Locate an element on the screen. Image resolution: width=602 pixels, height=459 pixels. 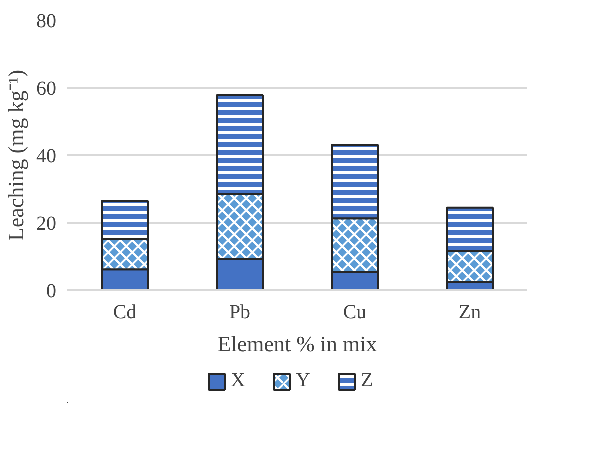
x-tick-label: Cu is located at coordinates (355, 313).